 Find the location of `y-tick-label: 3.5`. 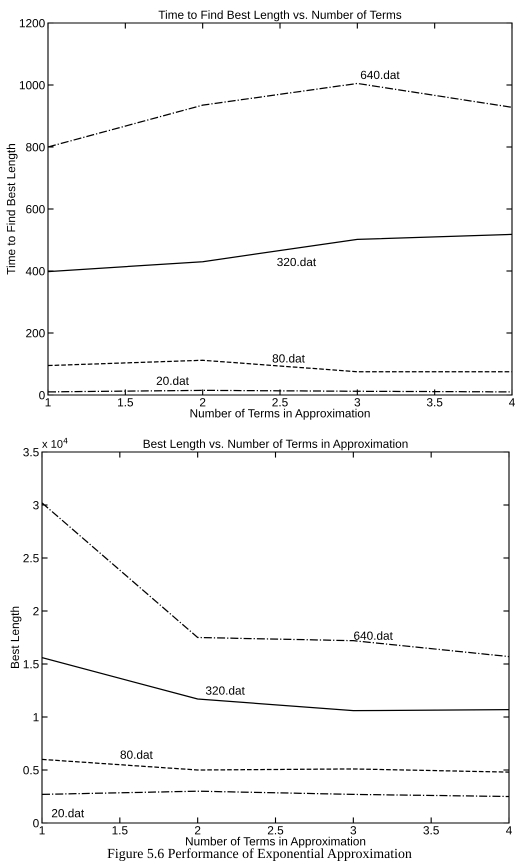

y-tick-label: 3.5 is located at coordinates (31, 452).